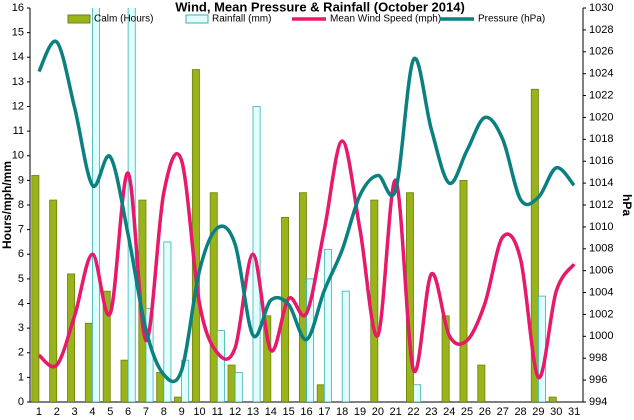 The height and width of the screenshot is (420, 634). Describe the element at coordinates (601, 292) in the screenshot. I see `y2-tick-label: 1004` at that location.